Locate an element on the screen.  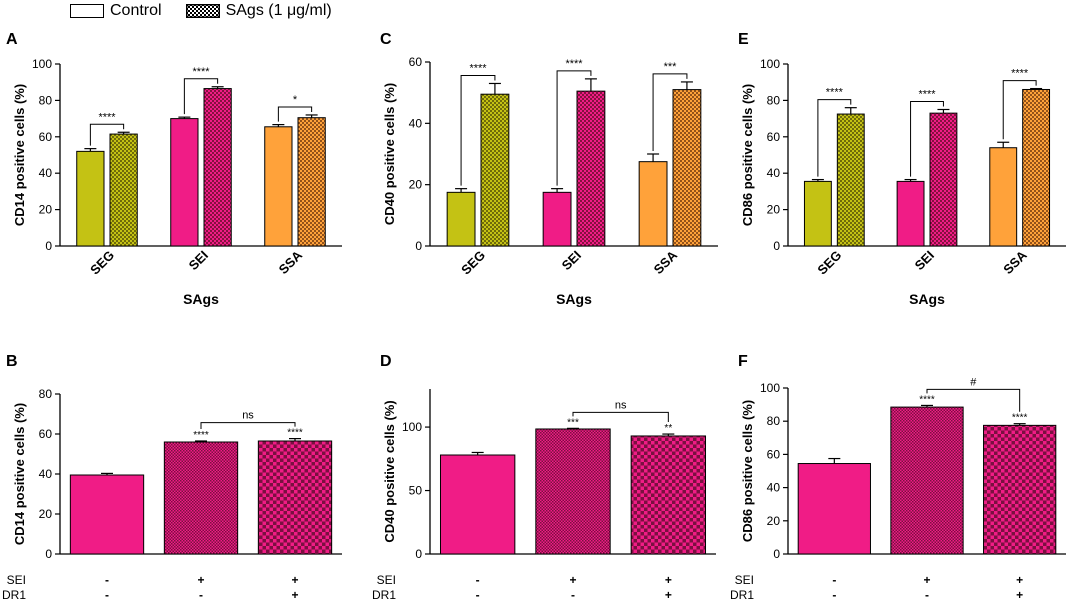
panel-d-bar-control is located at coordinates (477, 504).